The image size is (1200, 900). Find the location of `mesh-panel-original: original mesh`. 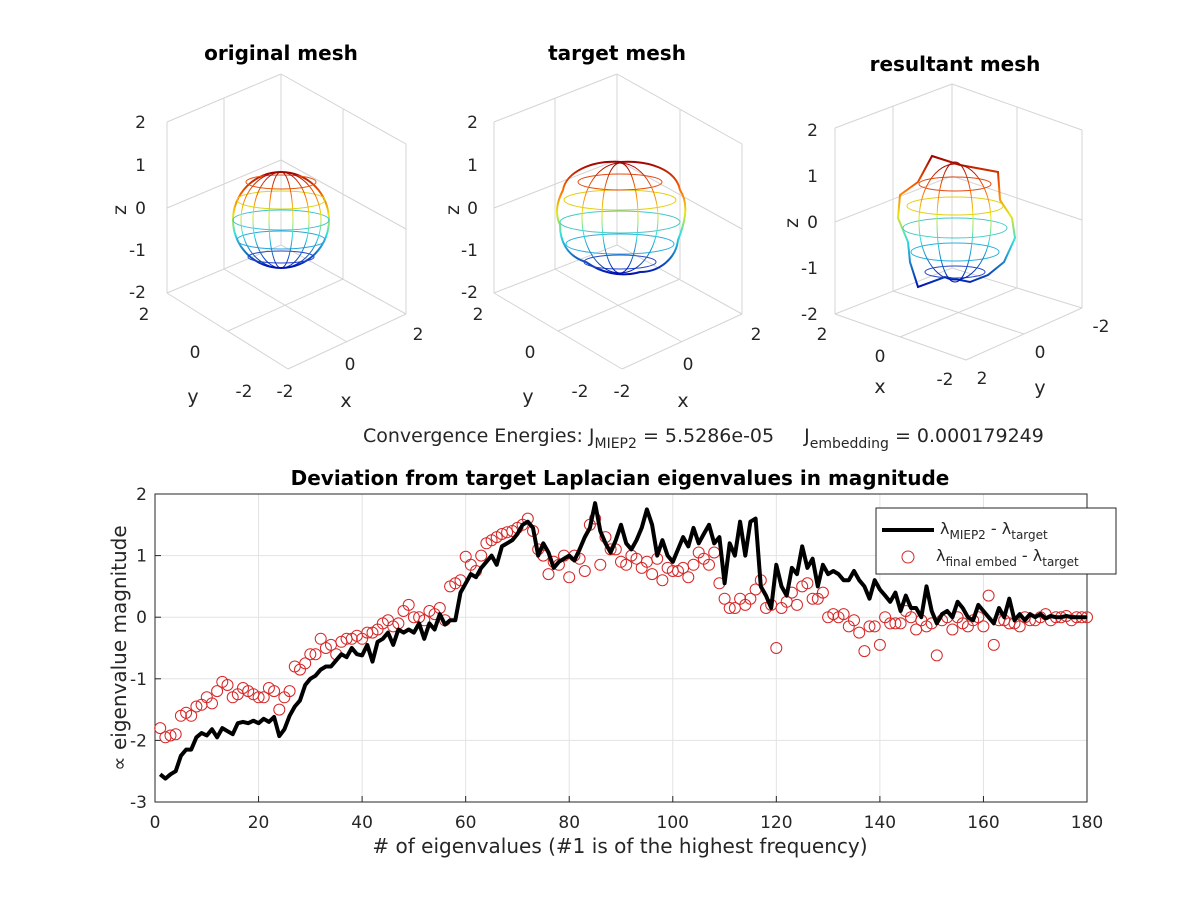

mesh-panel-original: original mesh is located at coordinates (266, 226).